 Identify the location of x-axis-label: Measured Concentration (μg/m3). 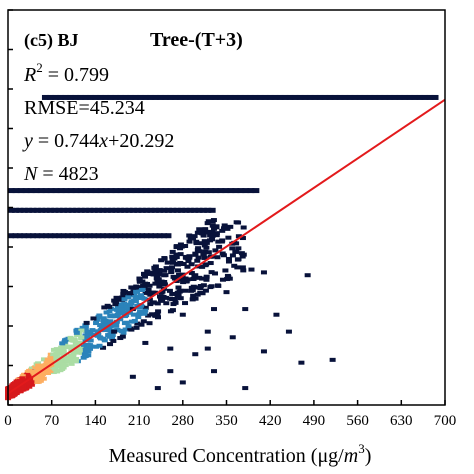
(240, 454).